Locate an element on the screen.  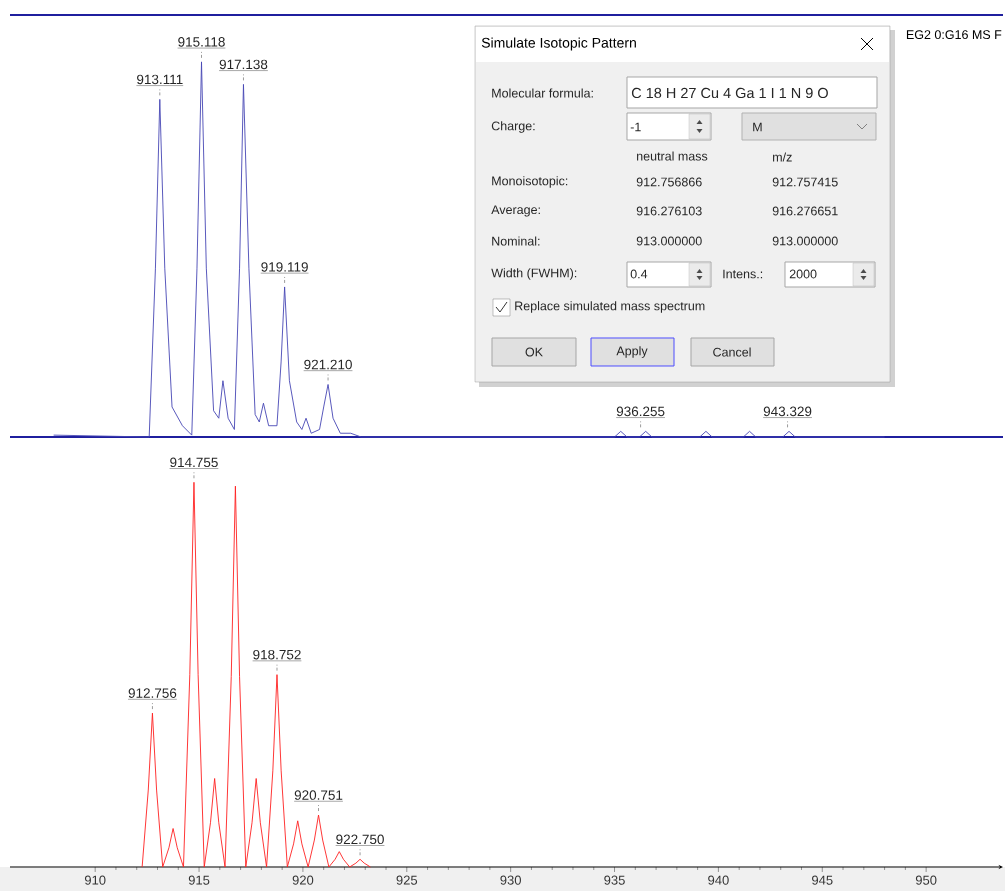
annotation: Average: is located at coordinates (515, 211).